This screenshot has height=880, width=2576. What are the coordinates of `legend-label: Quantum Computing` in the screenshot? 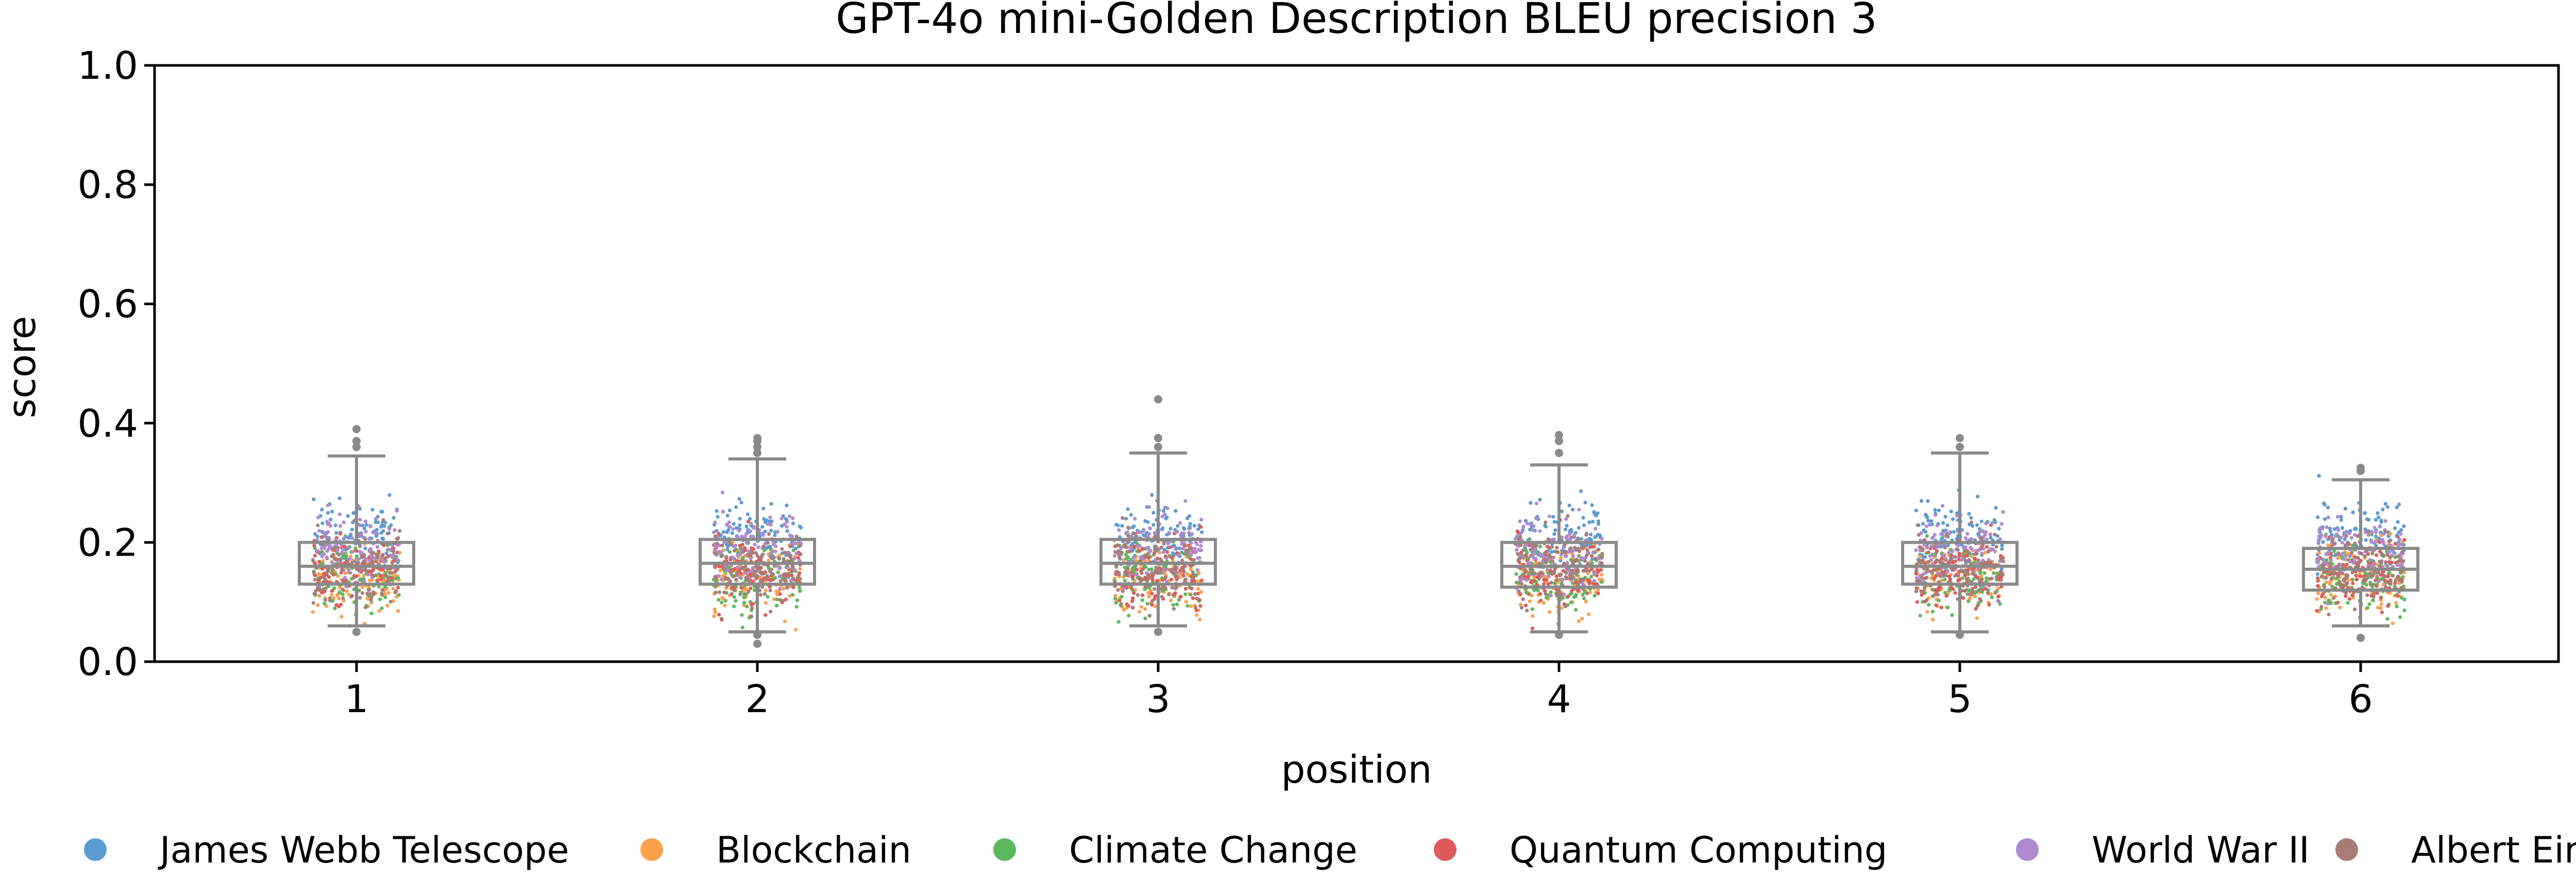 It's located at (1698, 850).